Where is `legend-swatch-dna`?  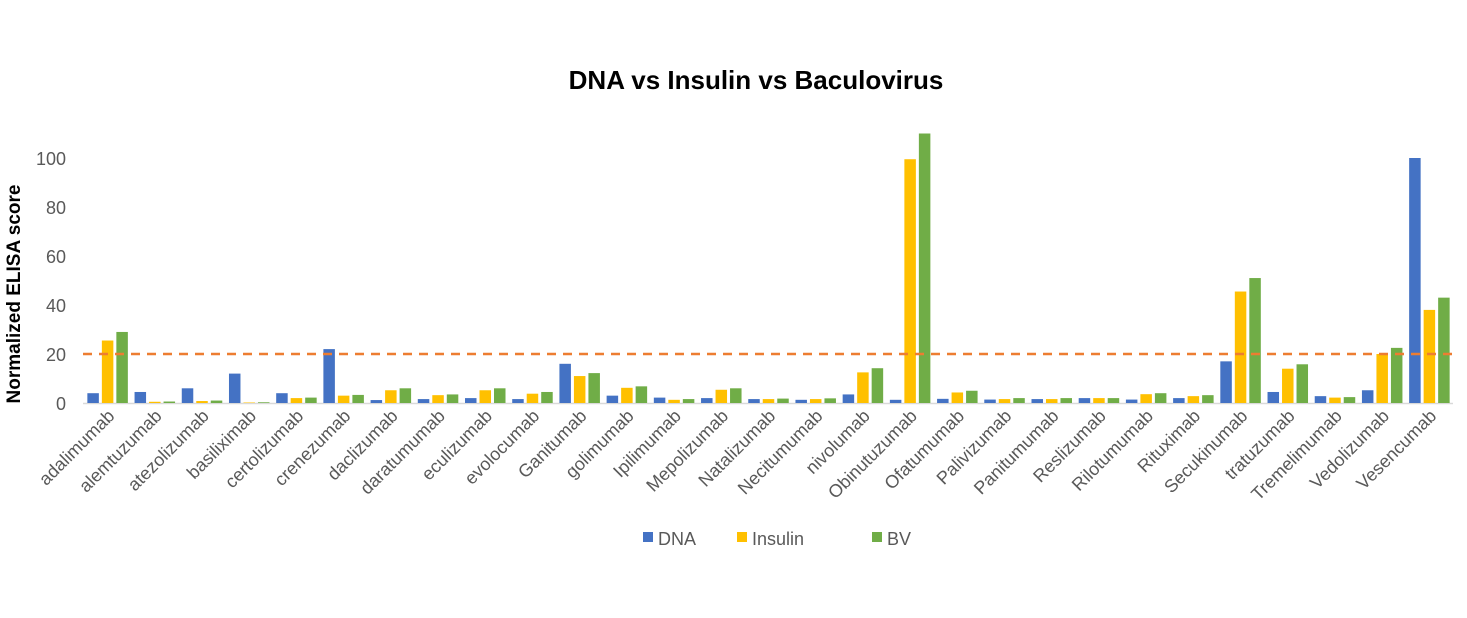 legend-swatch-dna is located at coordinates (648, 537).